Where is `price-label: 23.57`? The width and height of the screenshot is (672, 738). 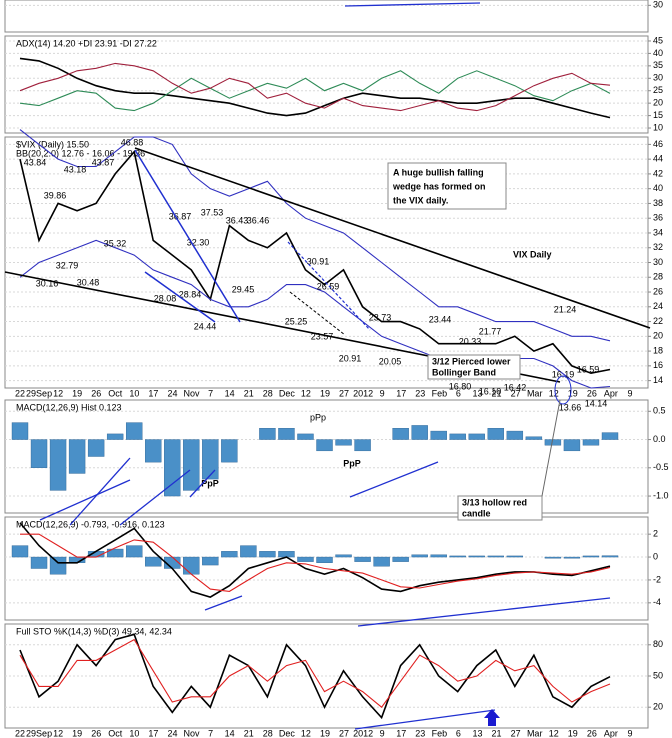
price-label: 23.57 is located at coordinates (322, 336).